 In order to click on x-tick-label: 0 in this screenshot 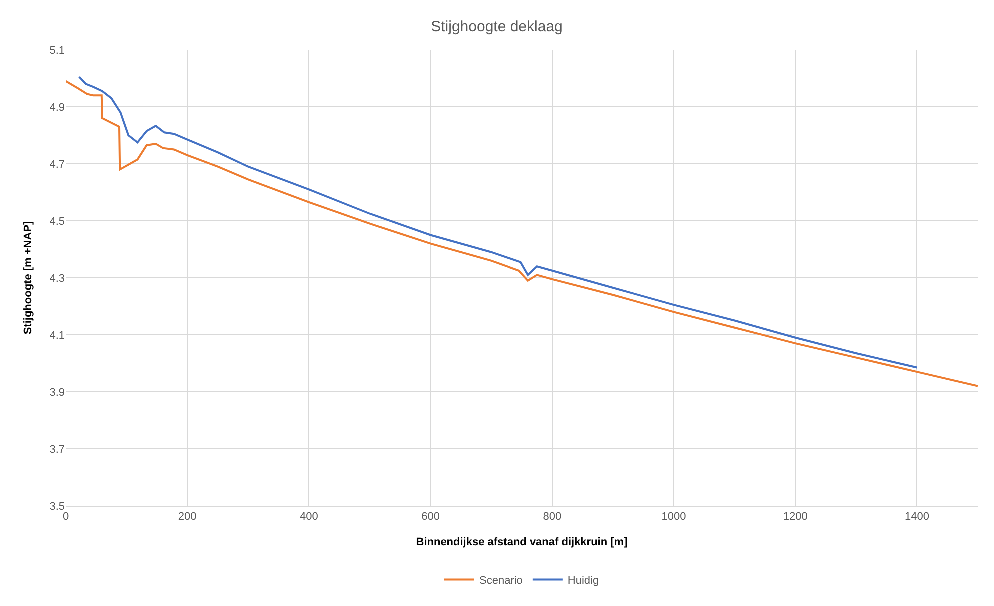, I will do `click(66, 517)`.